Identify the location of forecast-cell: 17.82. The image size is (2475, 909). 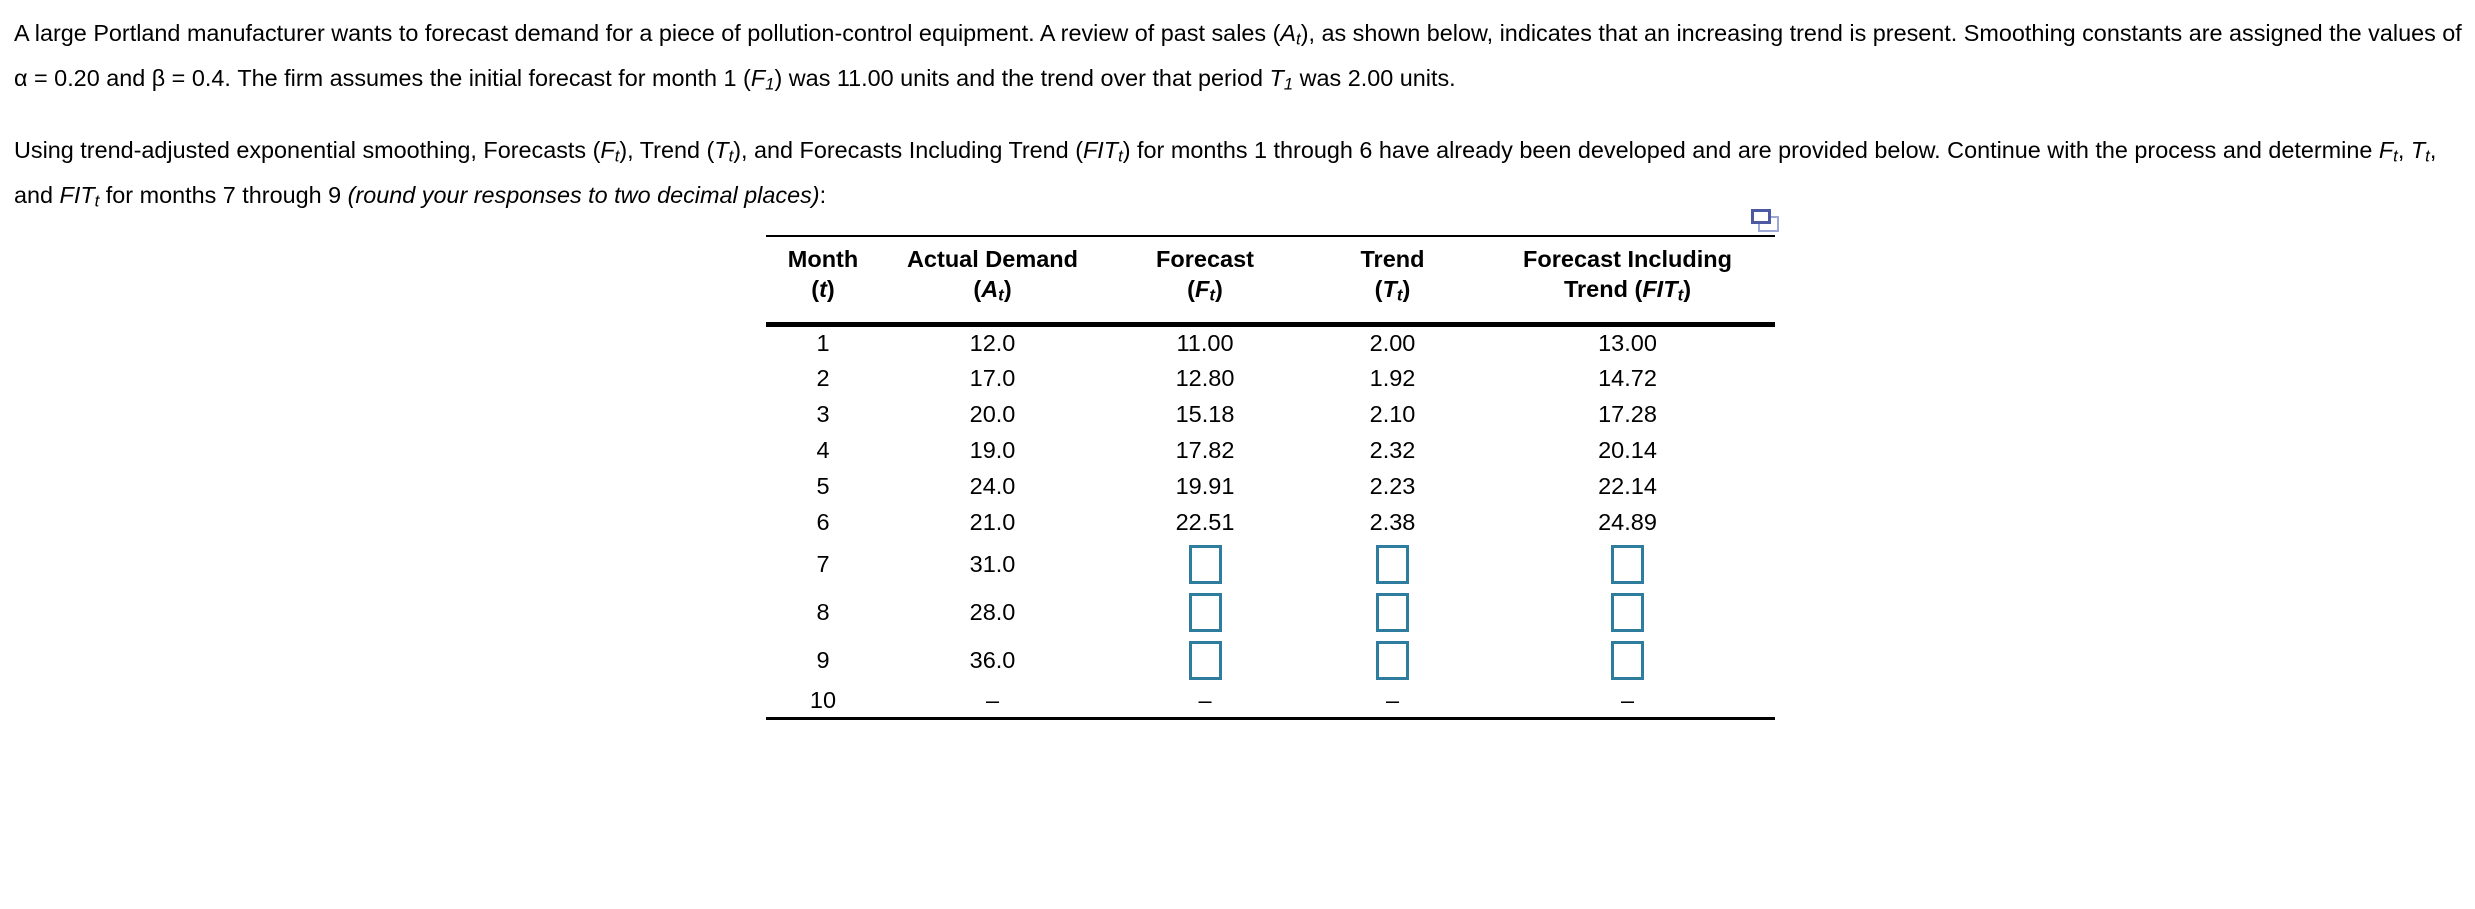
(1205, 449).